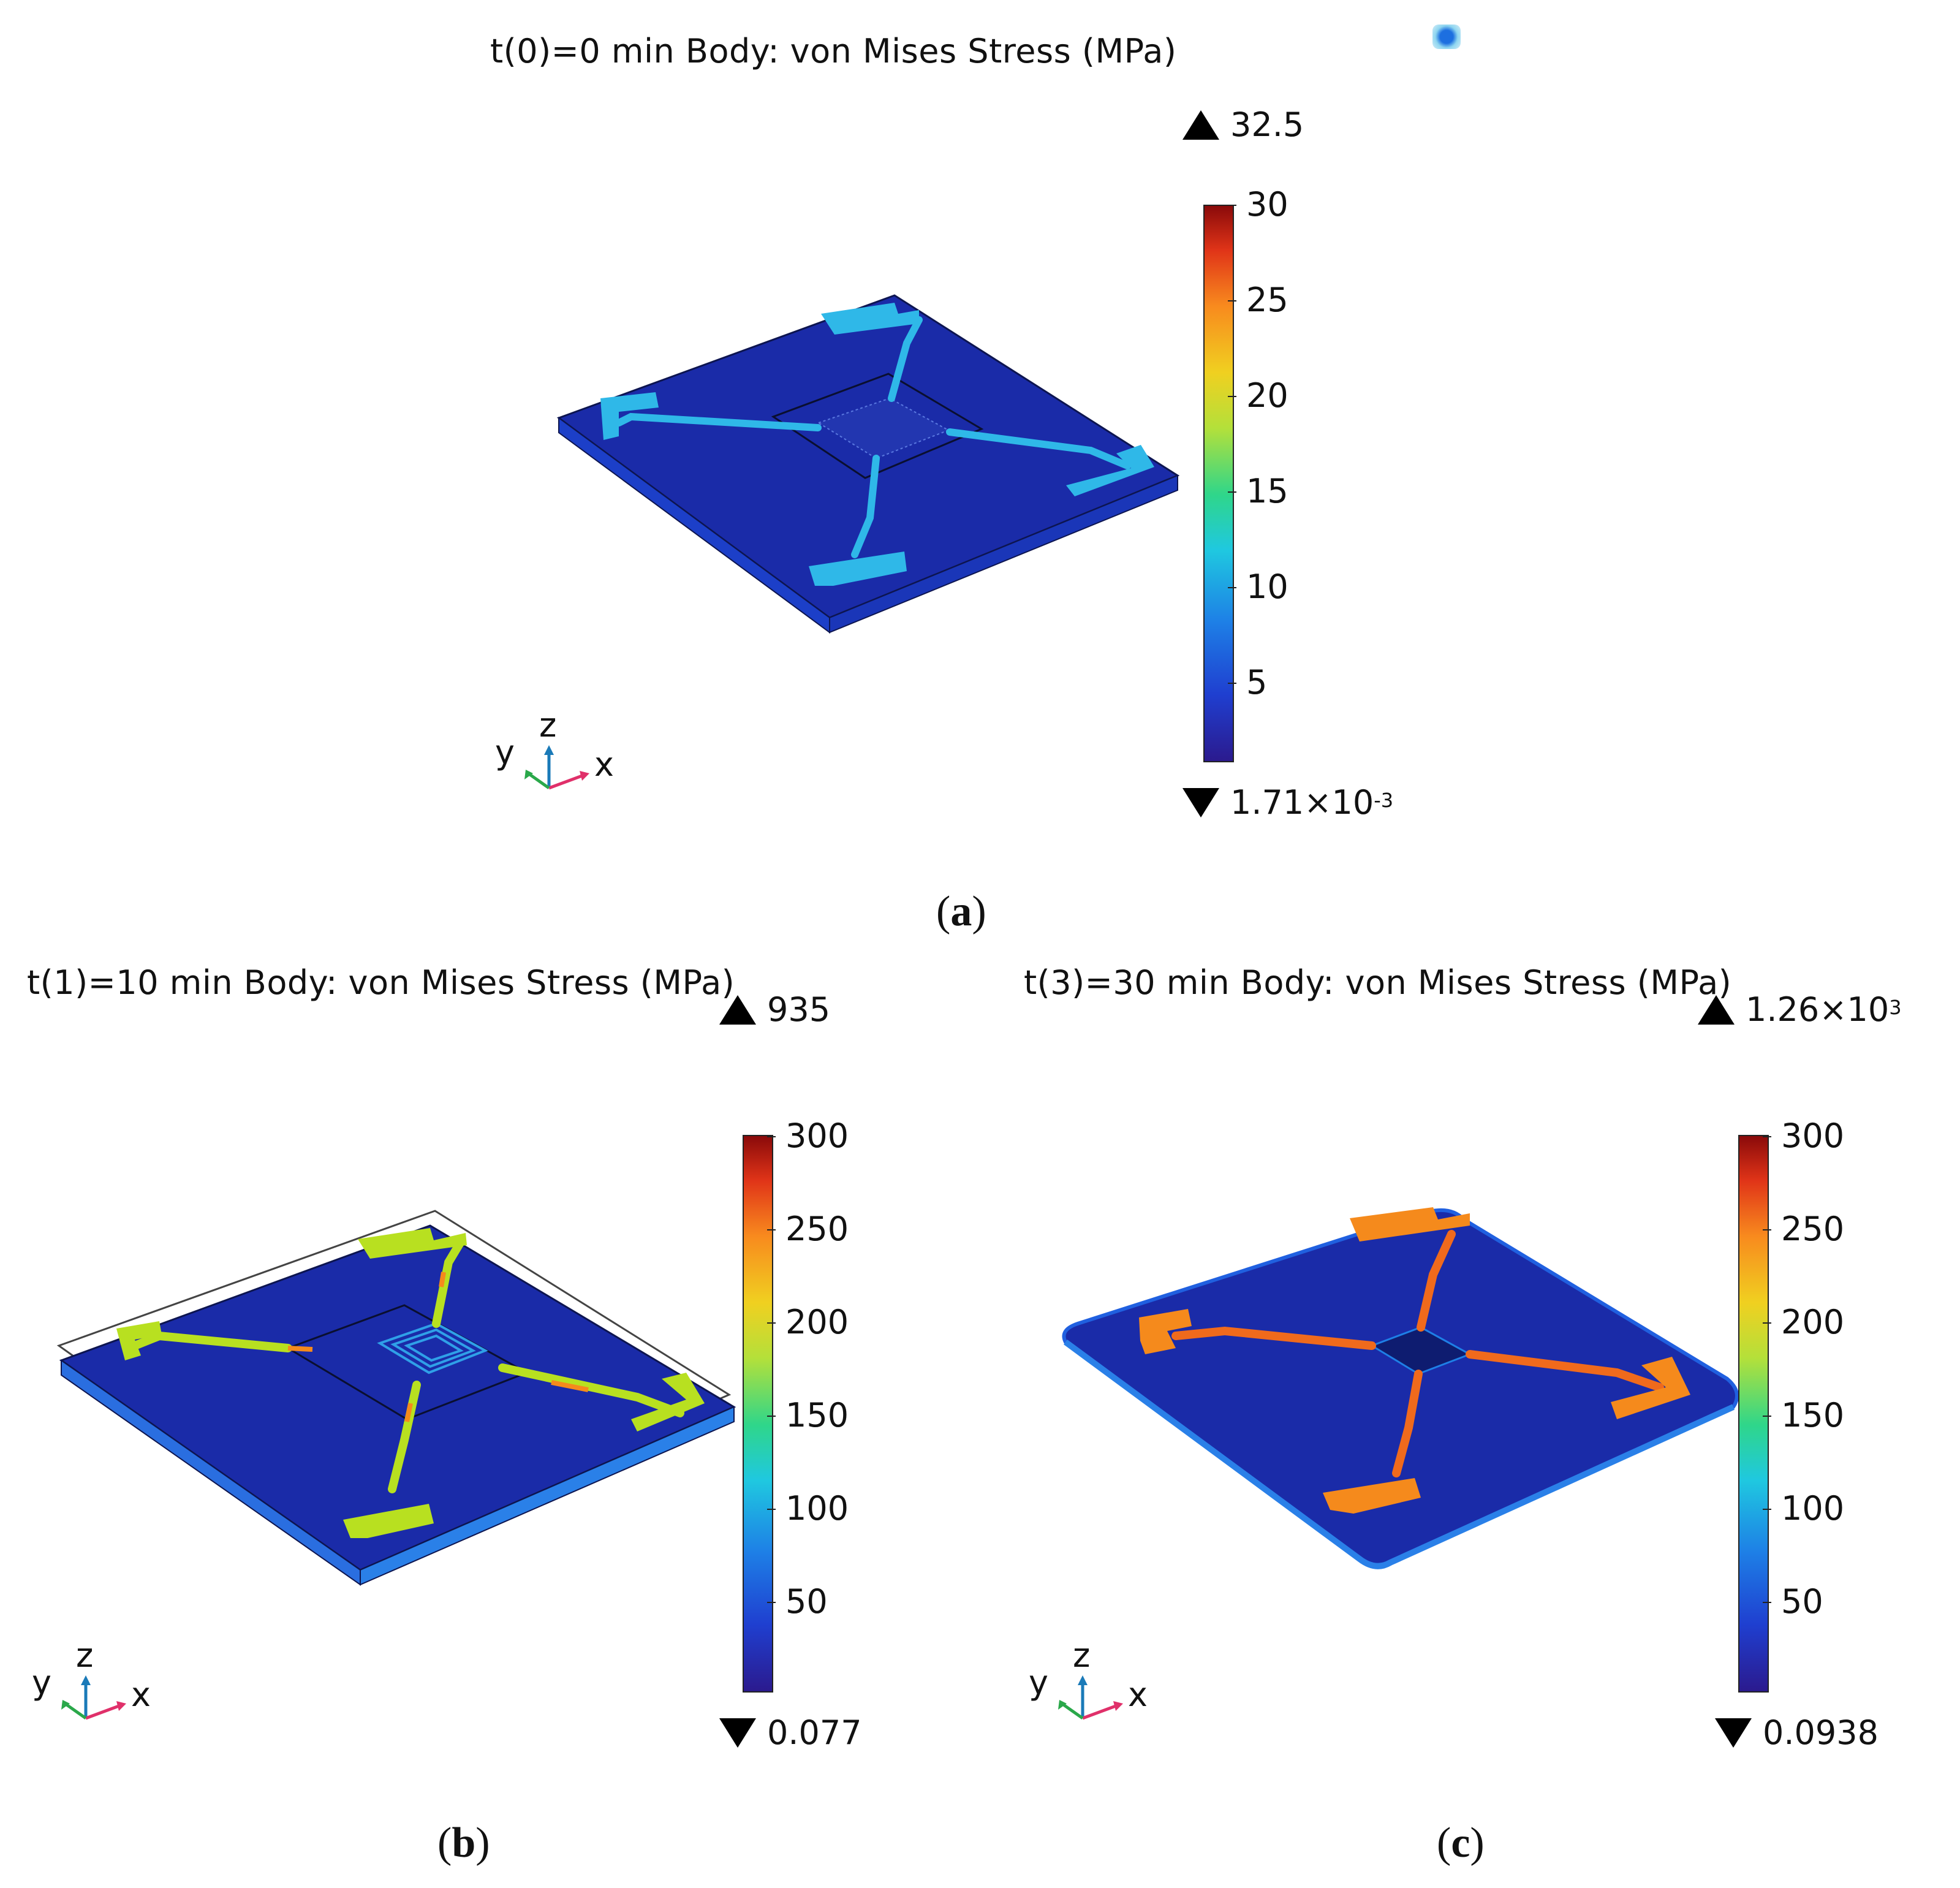 The width and height of the screenshot is (1960, 1888). I want to click on panel-b-max: 935, so click(774, 1009).